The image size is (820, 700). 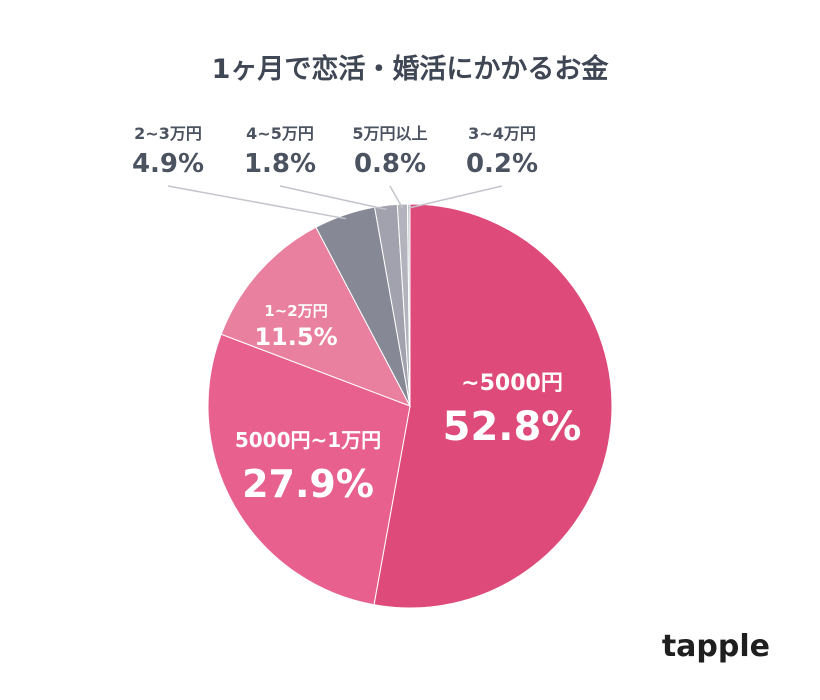 What do you see at coordinates (280, 133) in the screenshot?
I see `slice-category-label: 4~5万円` at bounding box center [280, 133].